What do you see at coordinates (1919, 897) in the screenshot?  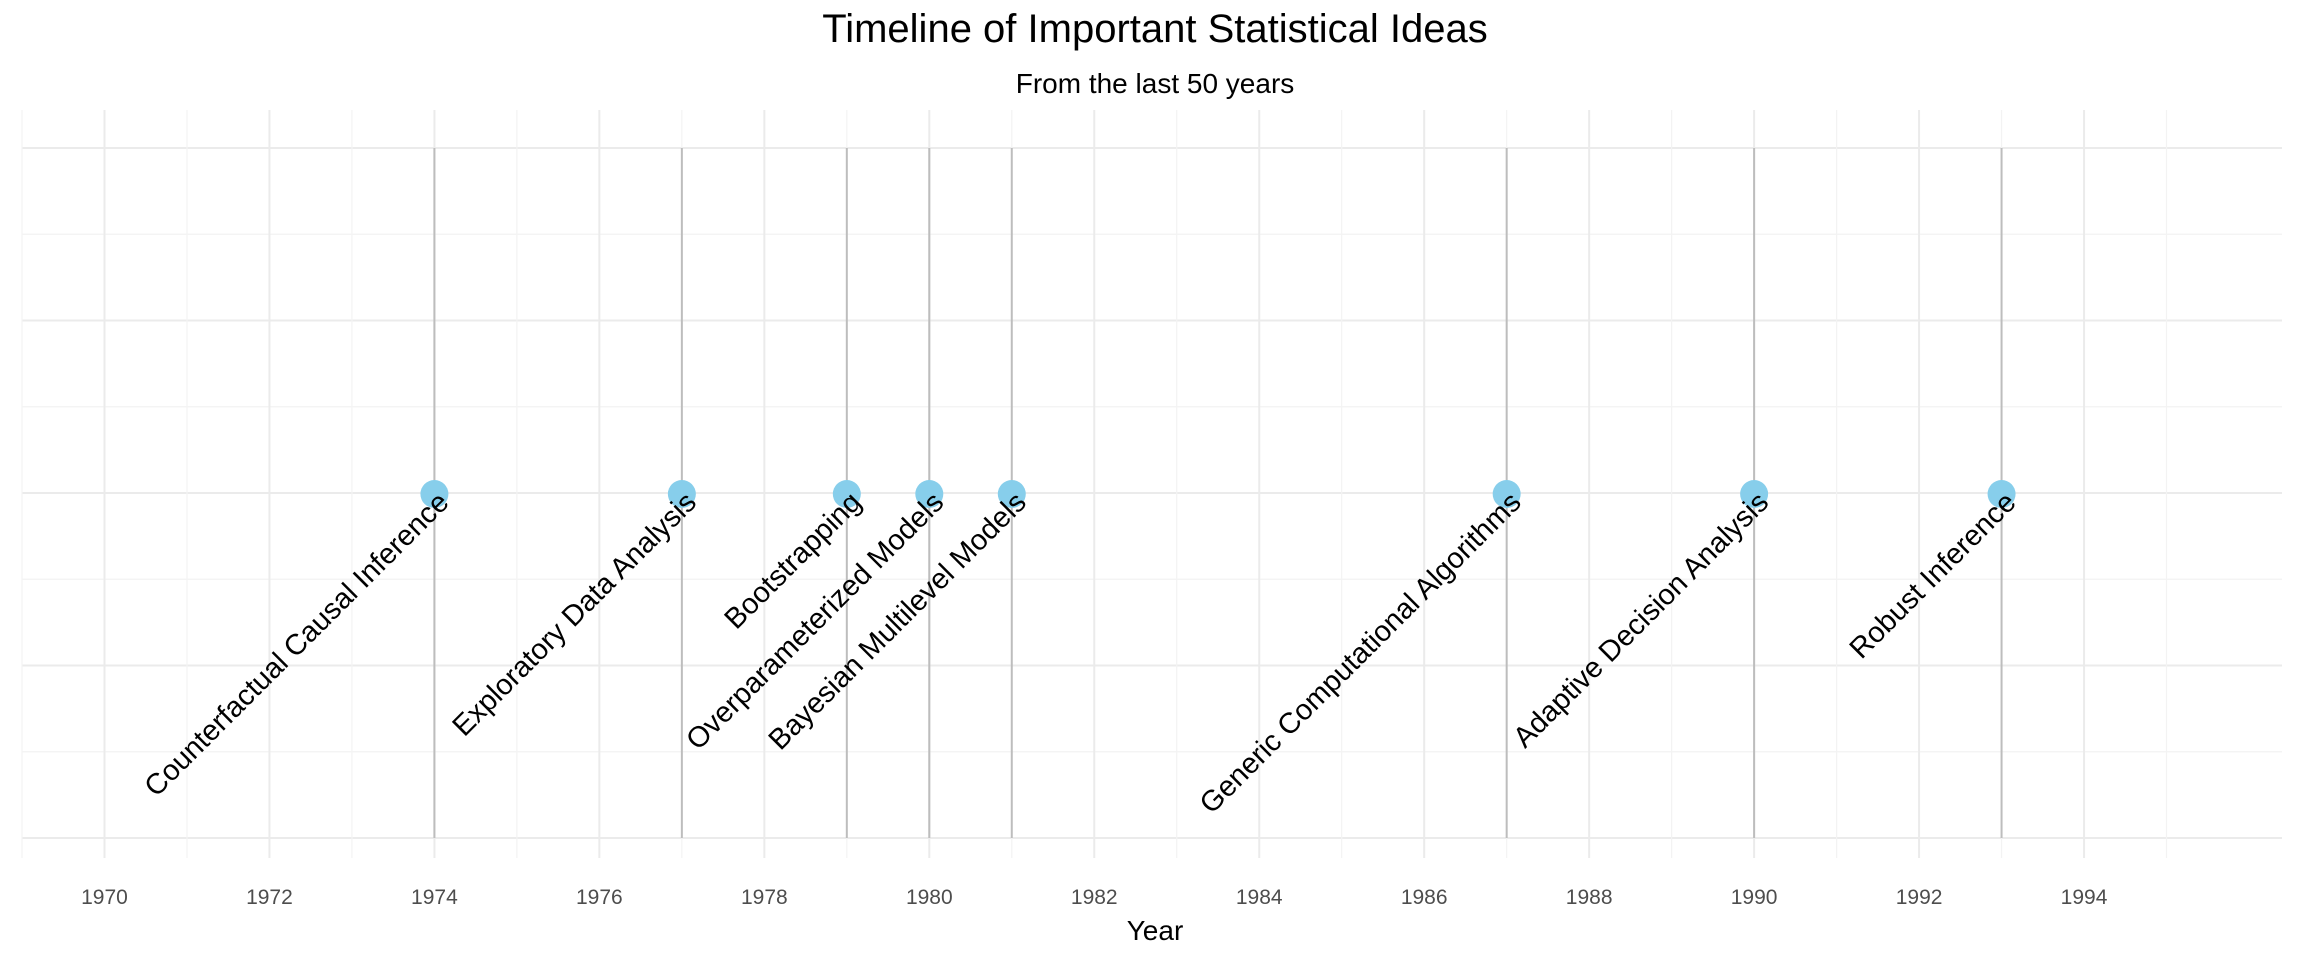 I see `x-tick-label: 1992` at bounding box center [1919, 897].